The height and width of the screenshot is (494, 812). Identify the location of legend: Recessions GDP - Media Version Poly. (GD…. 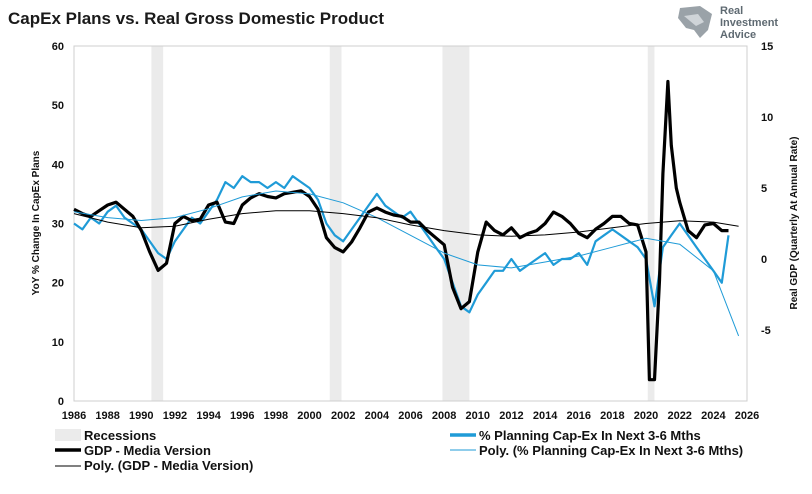
(399, 450).